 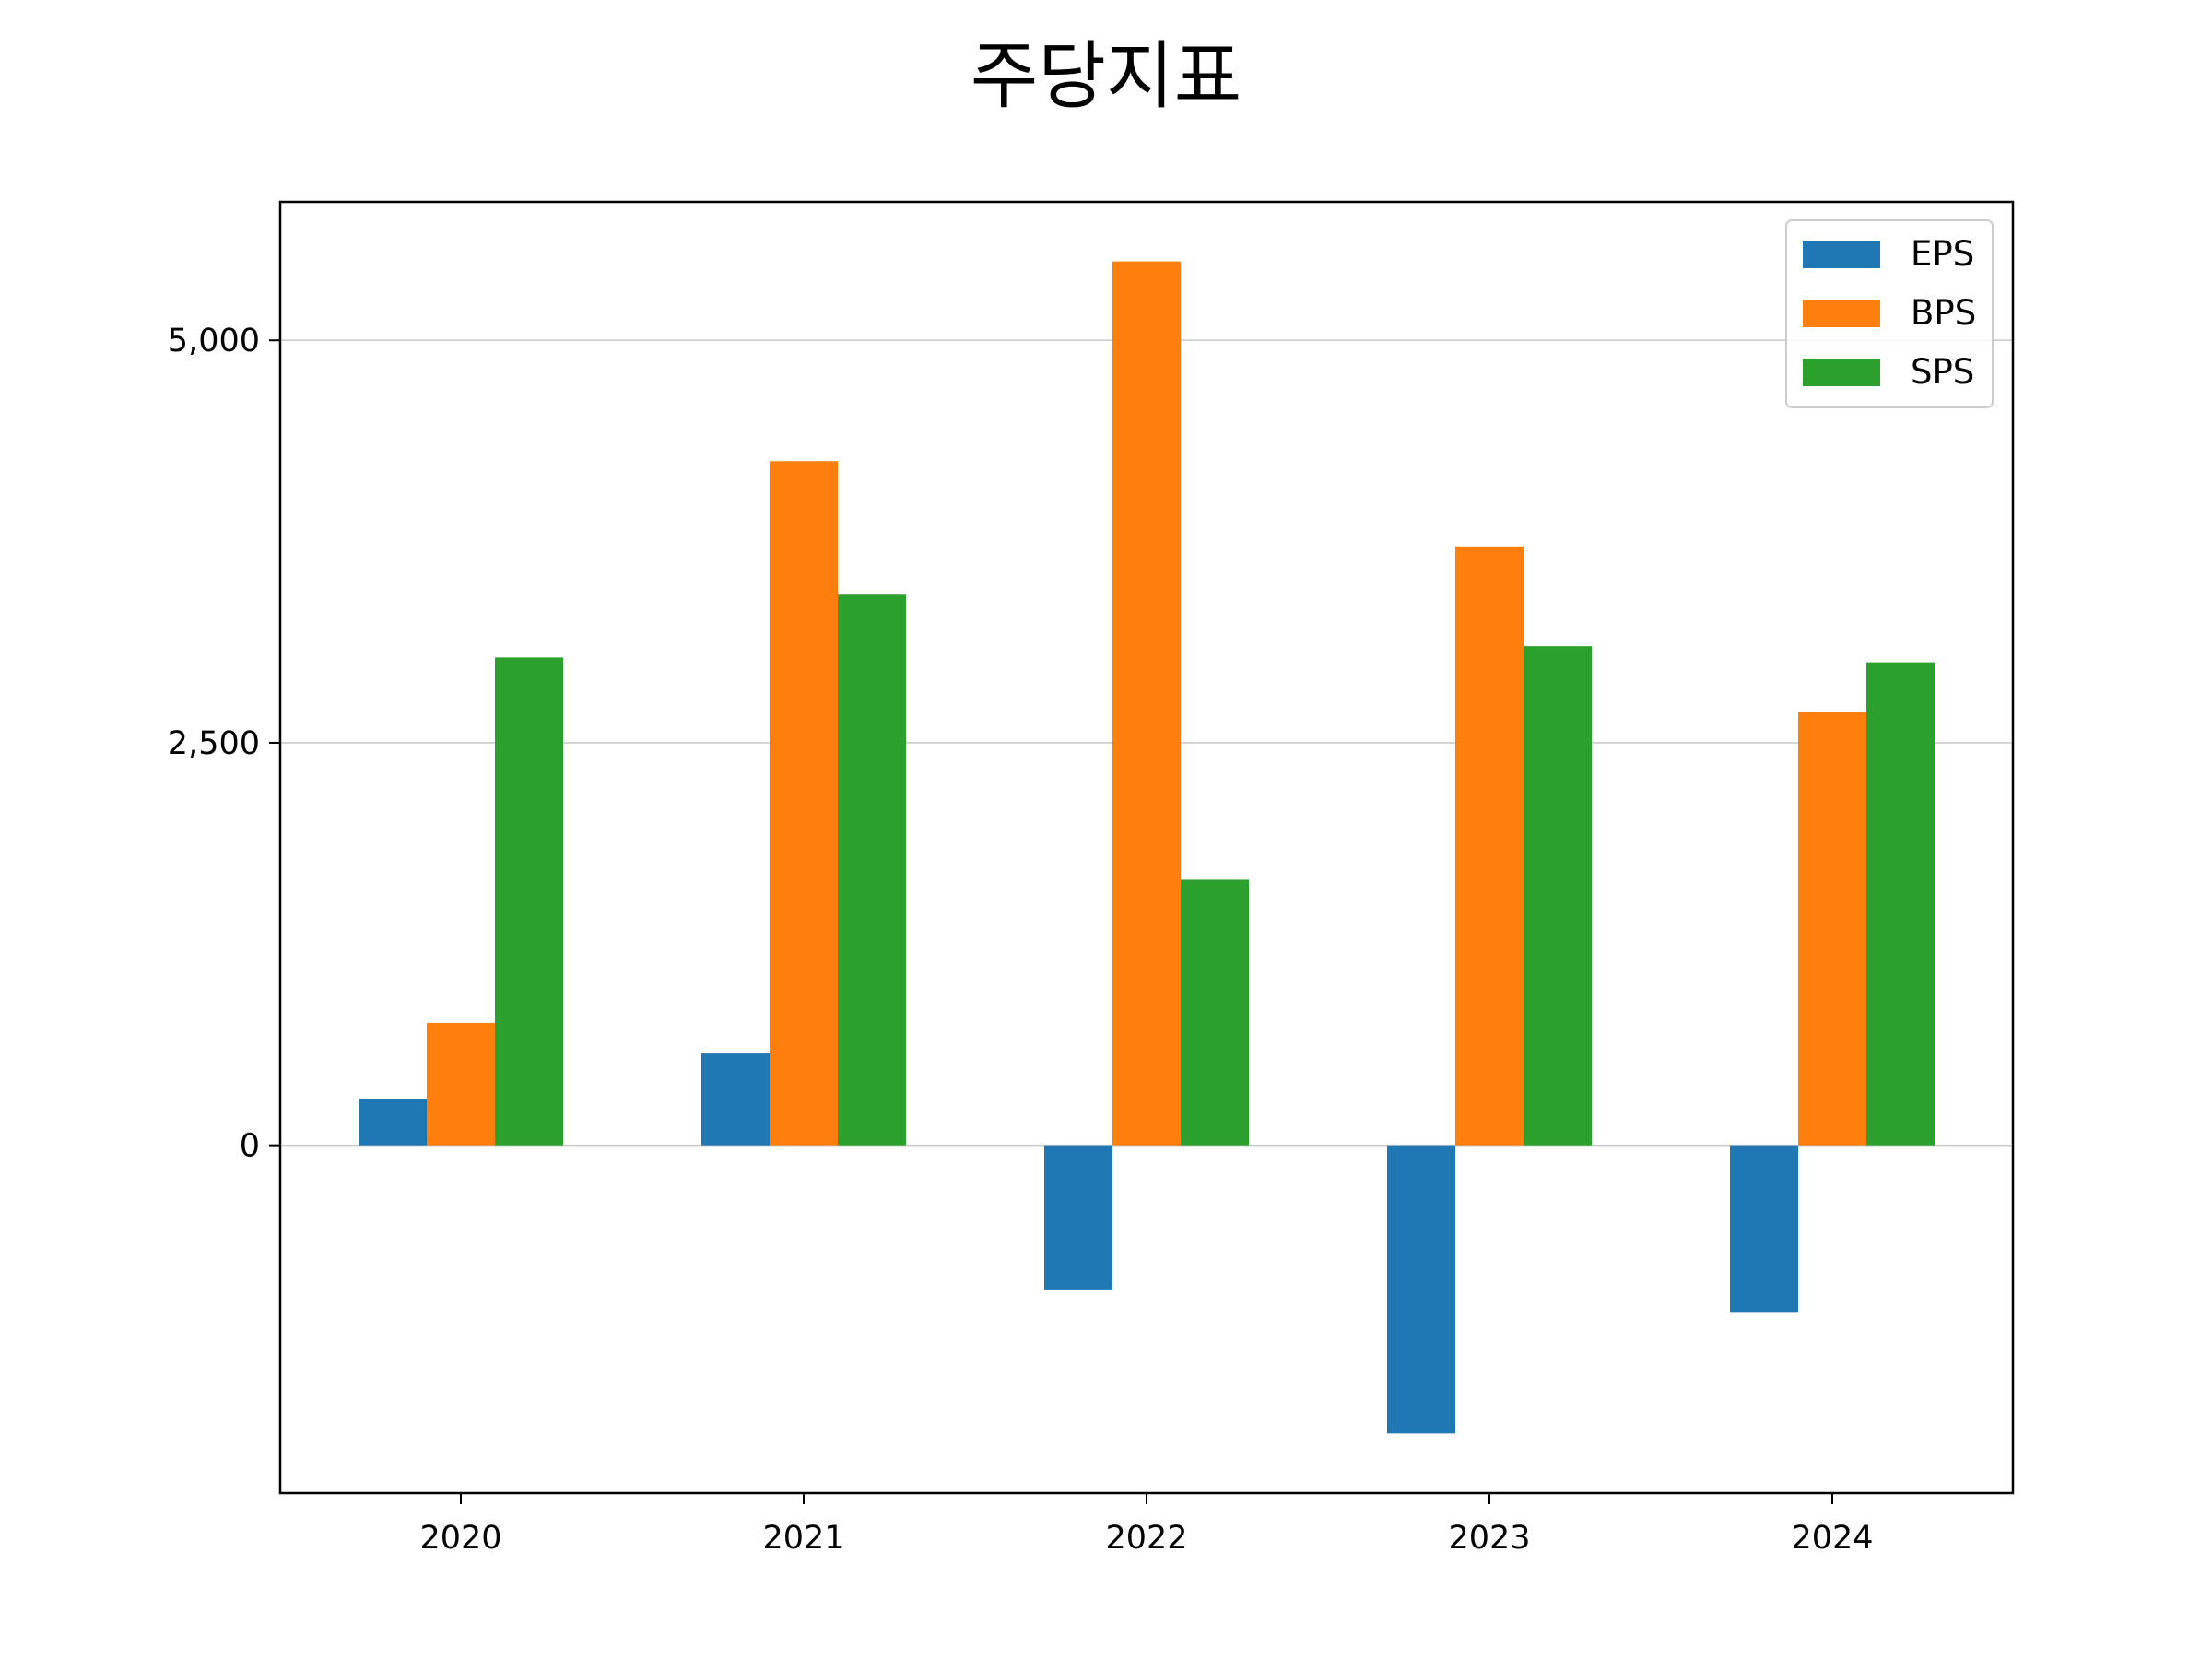 What do you see at coordinates (1489, 846) in the screenshot?
I see `bar-bps-2023` at bounding box center [1489, 846].